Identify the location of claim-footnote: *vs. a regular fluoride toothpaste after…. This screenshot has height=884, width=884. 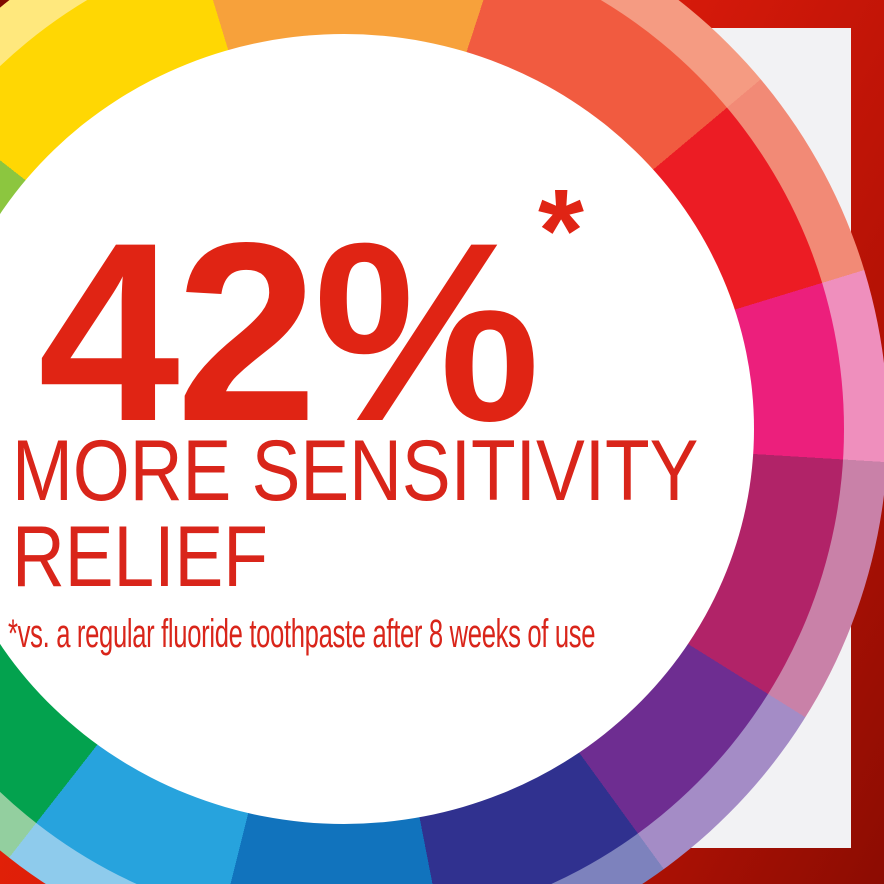
(302, 634).